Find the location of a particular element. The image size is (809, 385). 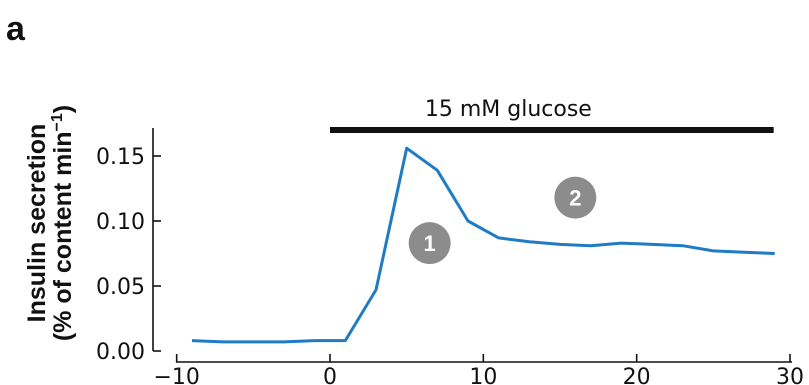

y-axis-title: Insulin secretion (% of content min−1) is located at coordinates (50, 223).